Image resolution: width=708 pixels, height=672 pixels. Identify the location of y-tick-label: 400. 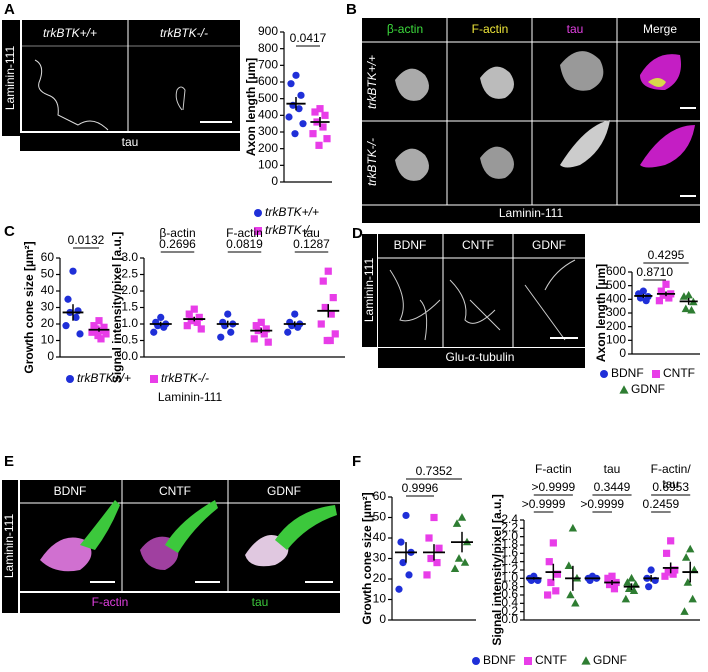
(616, 299).